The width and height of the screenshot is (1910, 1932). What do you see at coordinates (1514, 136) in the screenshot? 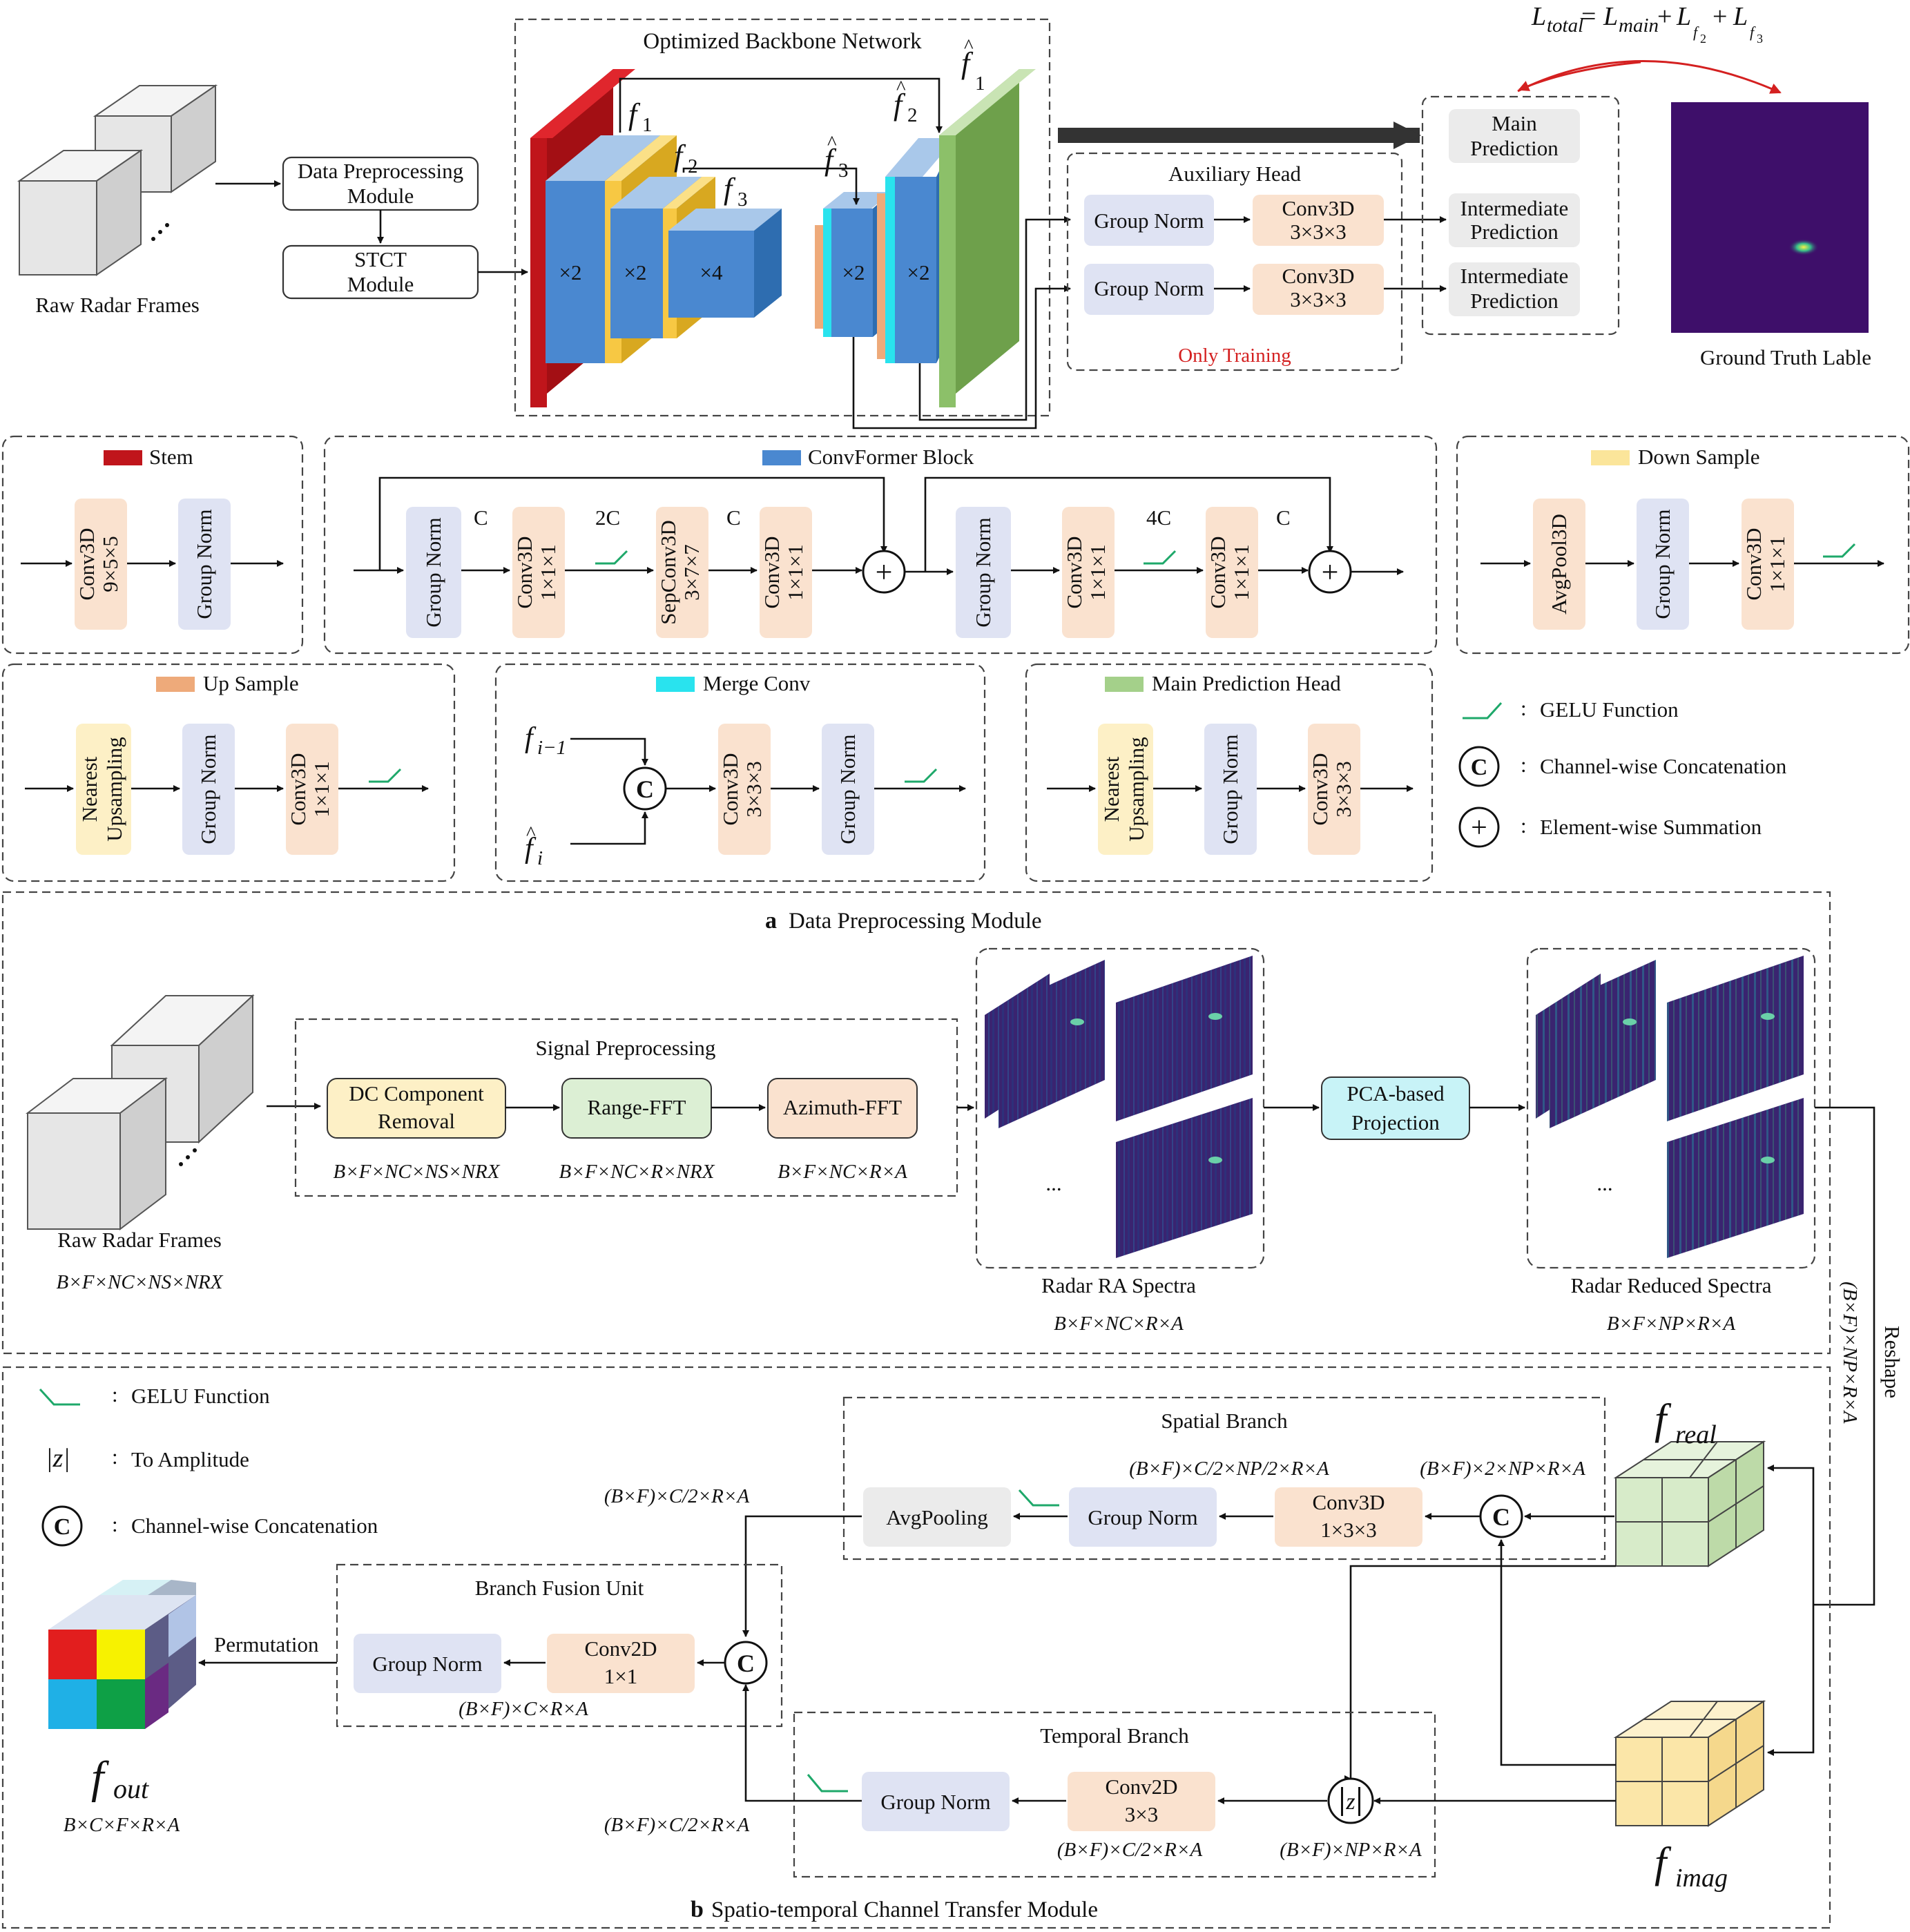
I see `main-prediction-box` at bounding box center [1514, 136].